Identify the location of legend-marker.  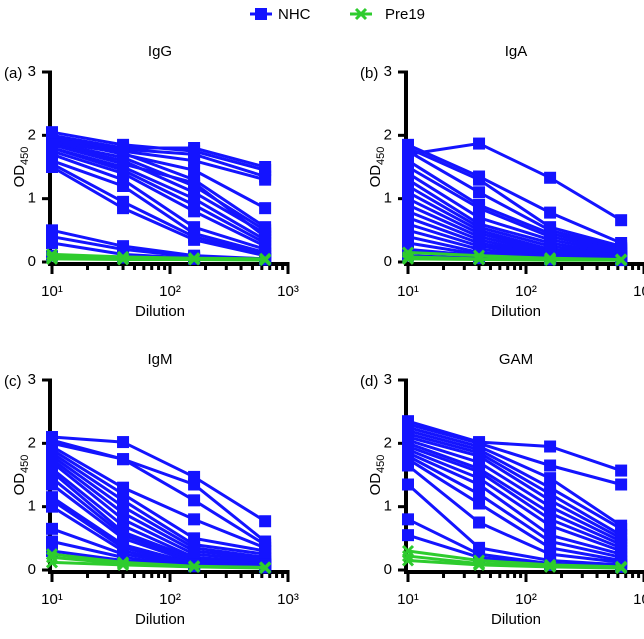
(361, 14).